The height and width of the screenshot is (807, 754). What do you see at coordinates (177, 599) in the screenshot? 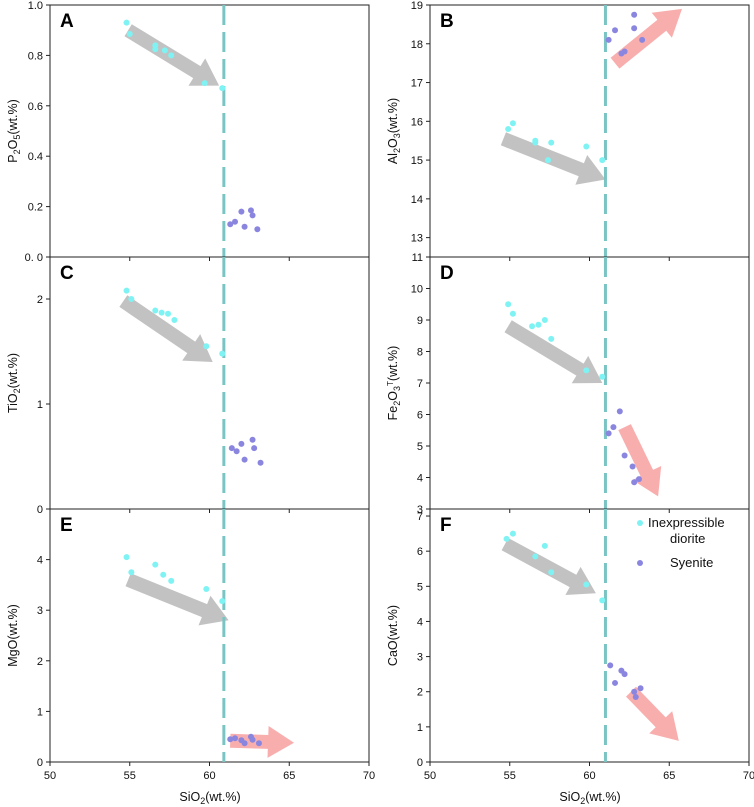
I see `panel-e-grey-arrow` at bounding box center [177, 599].